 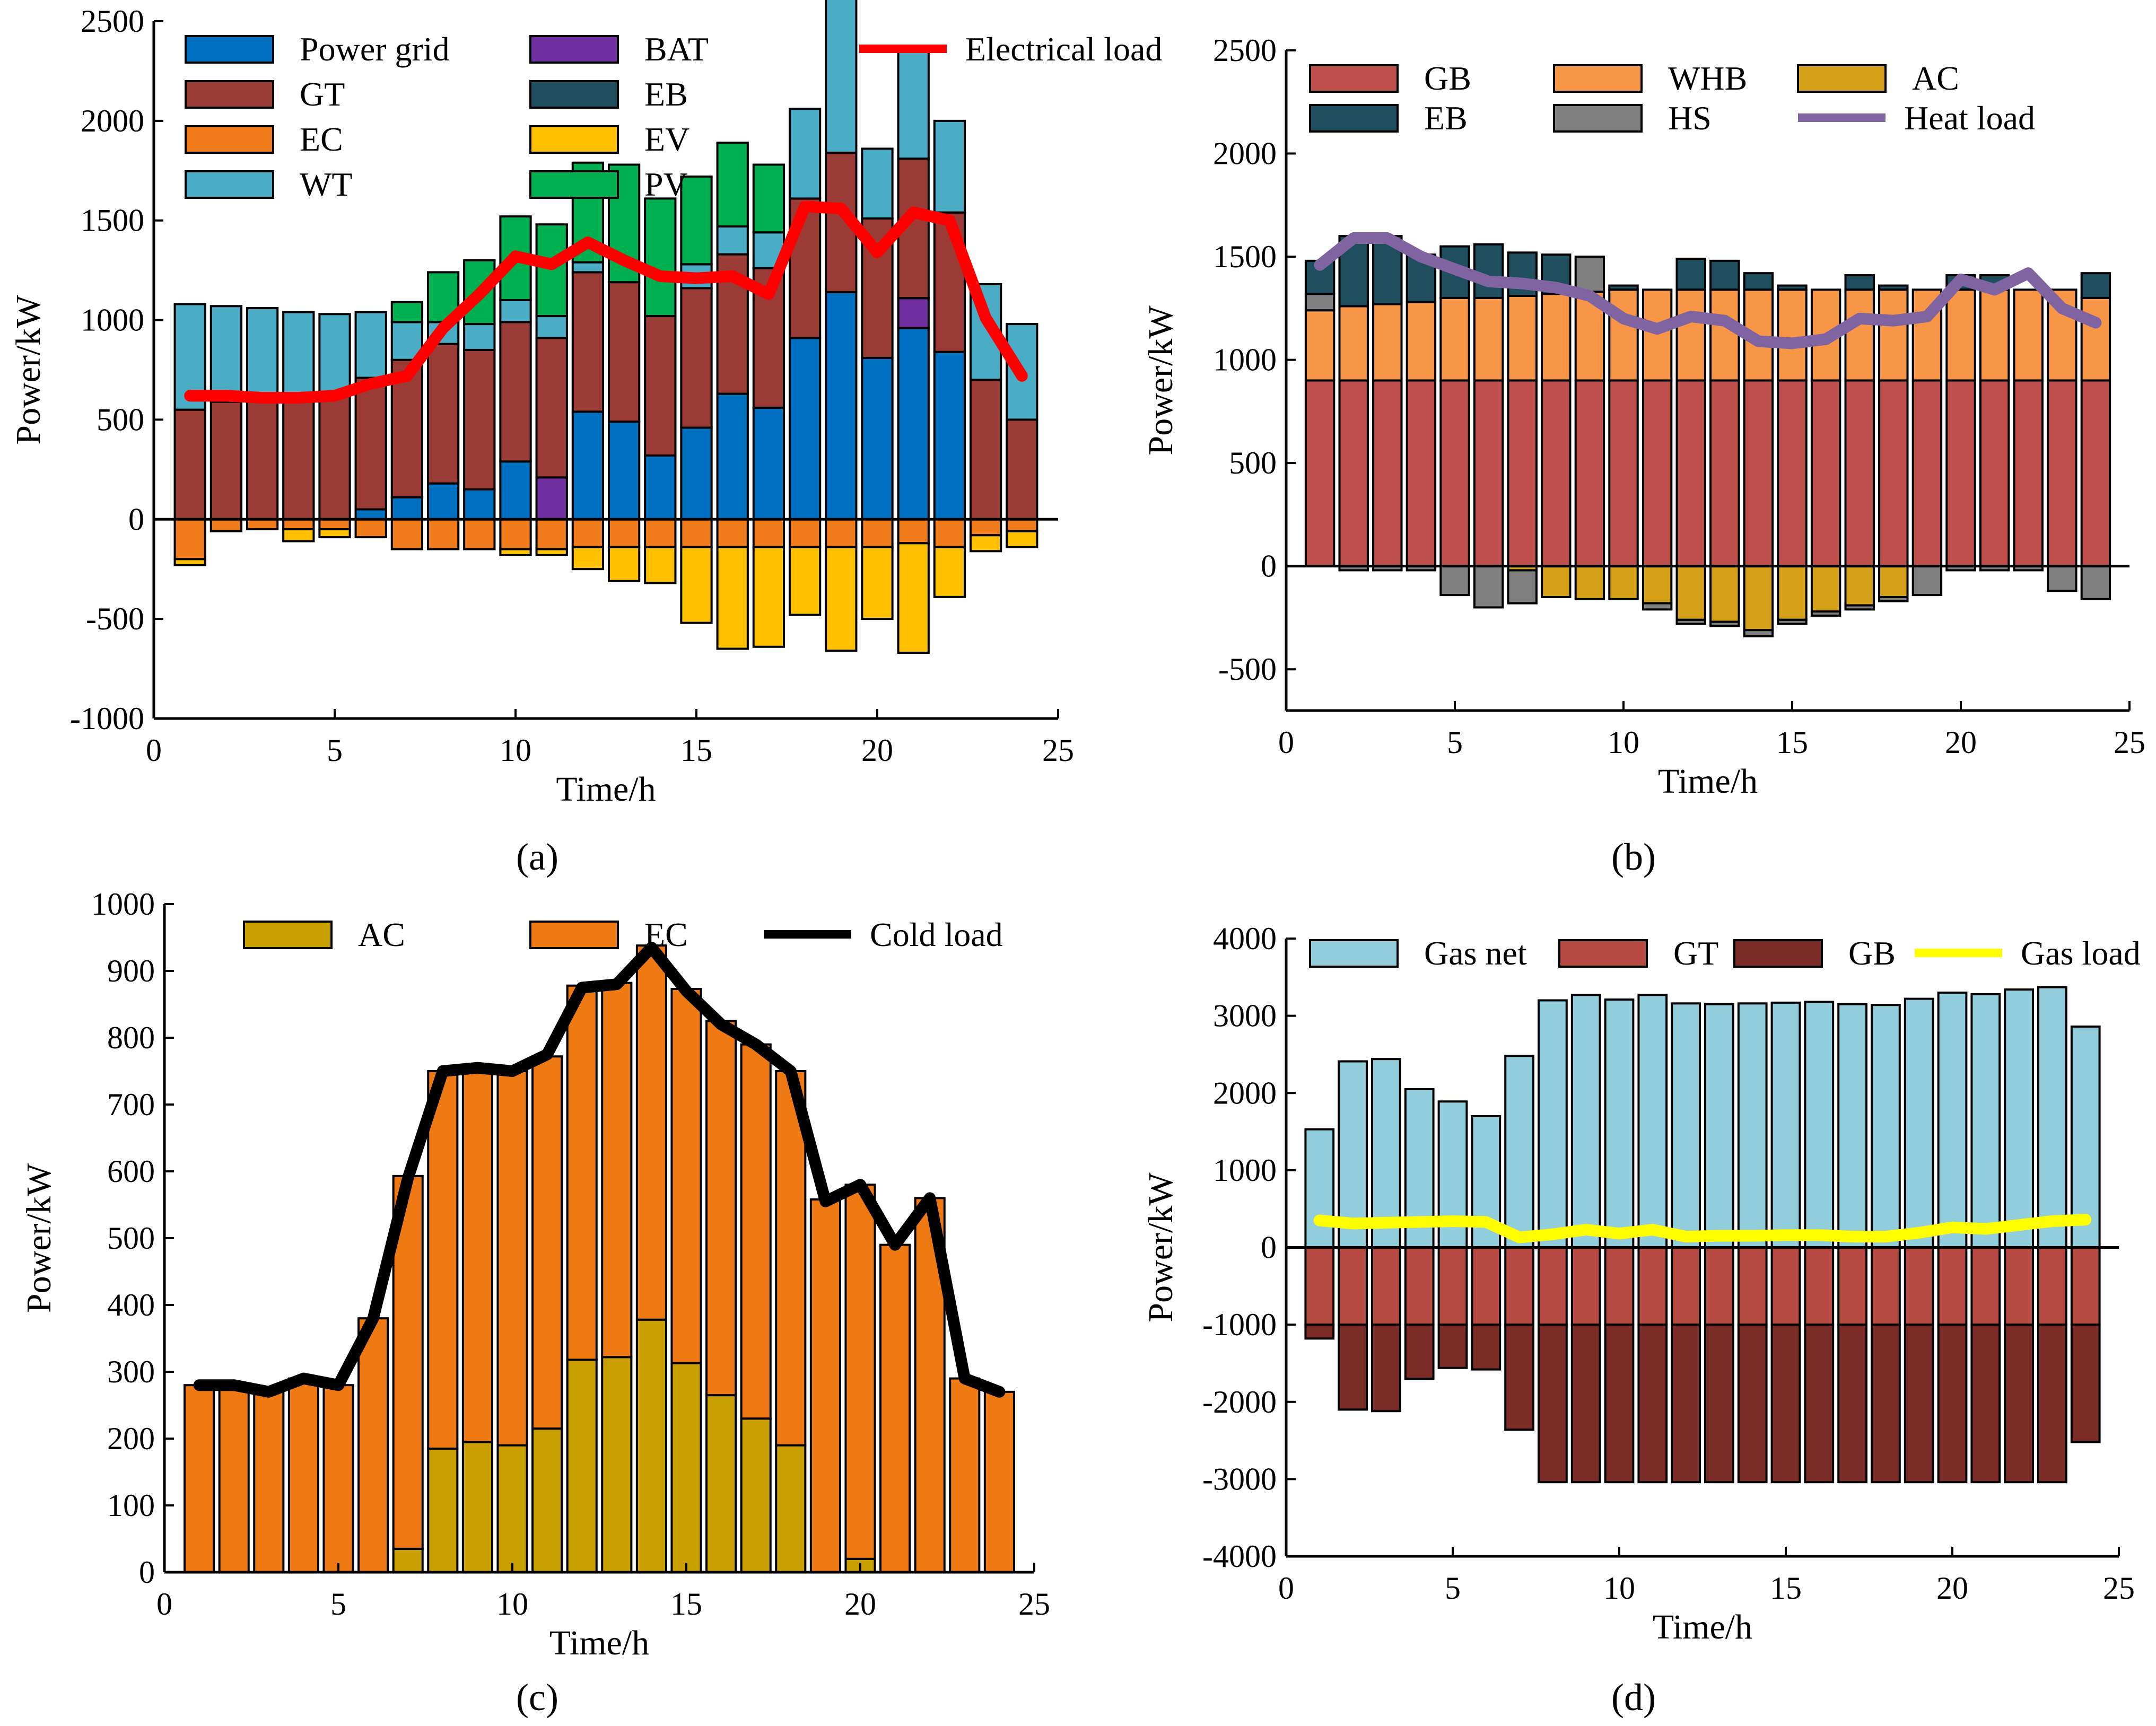 I want to click on chart-b-legend-swatch-whb, so click(x=1598, y=79).